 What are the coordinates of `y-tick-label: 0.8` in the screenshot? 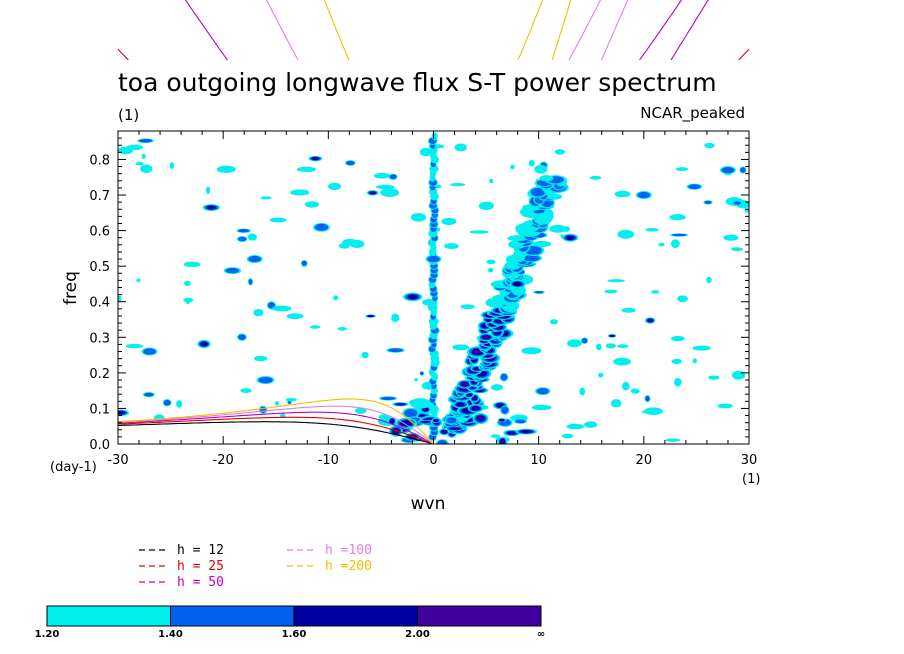 It's located at (99, 160).